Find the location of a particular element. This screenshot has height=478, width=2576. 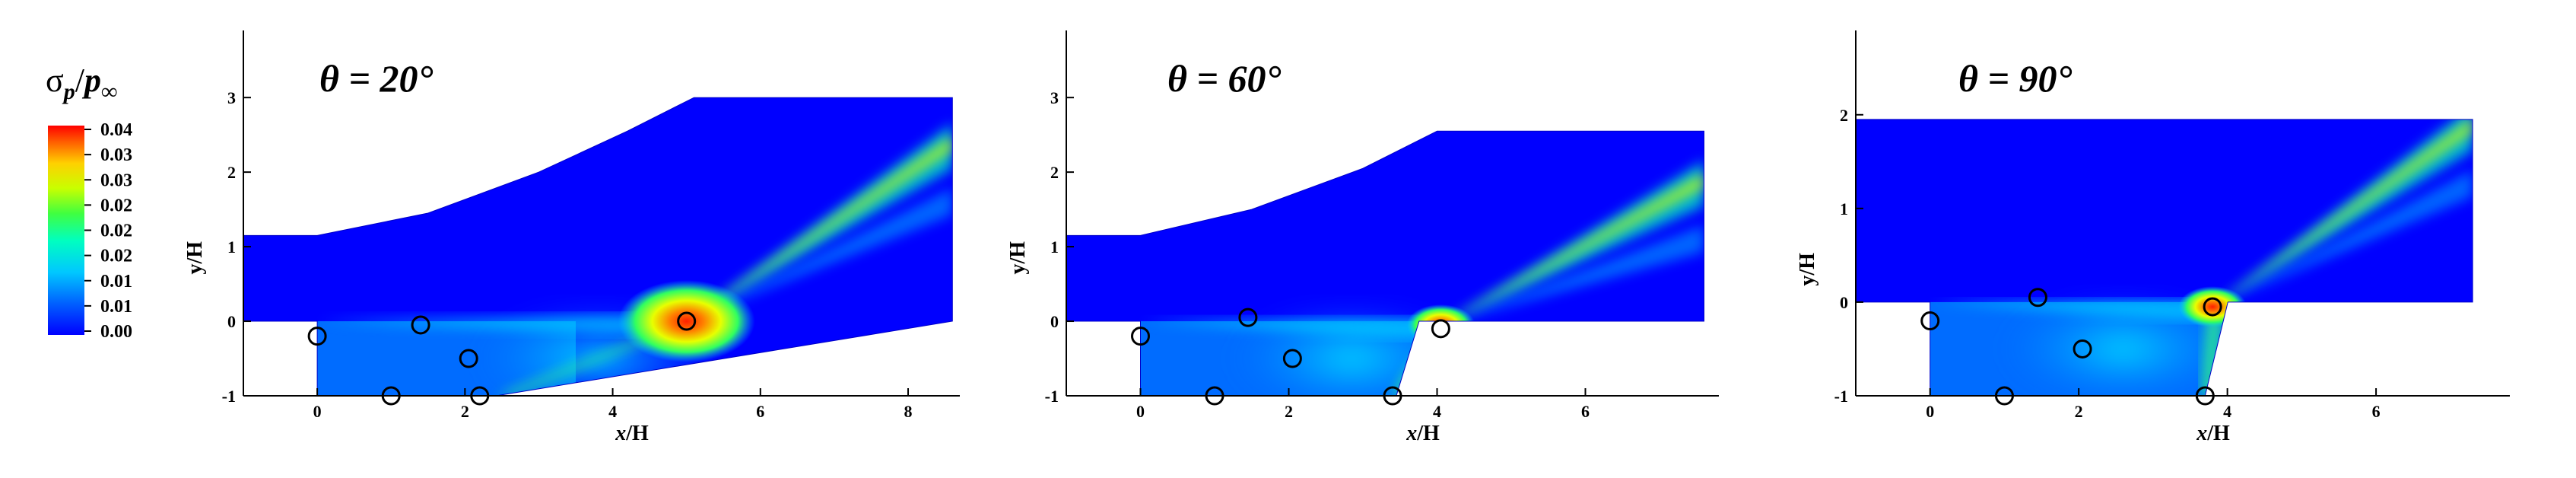

colorbar-title: σp/p∞ is located at coordinates (81, 83).